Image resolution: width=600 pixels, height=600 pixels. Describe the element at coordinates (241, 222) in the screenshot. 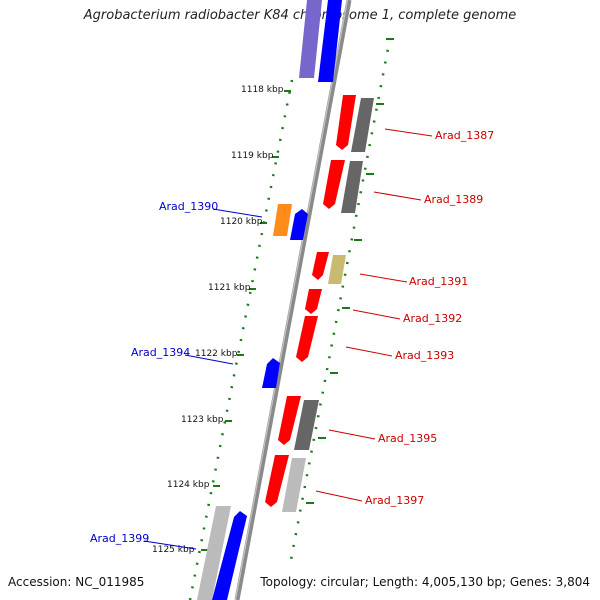

I see `tick-label-1120: 1120 kbp` at that location.